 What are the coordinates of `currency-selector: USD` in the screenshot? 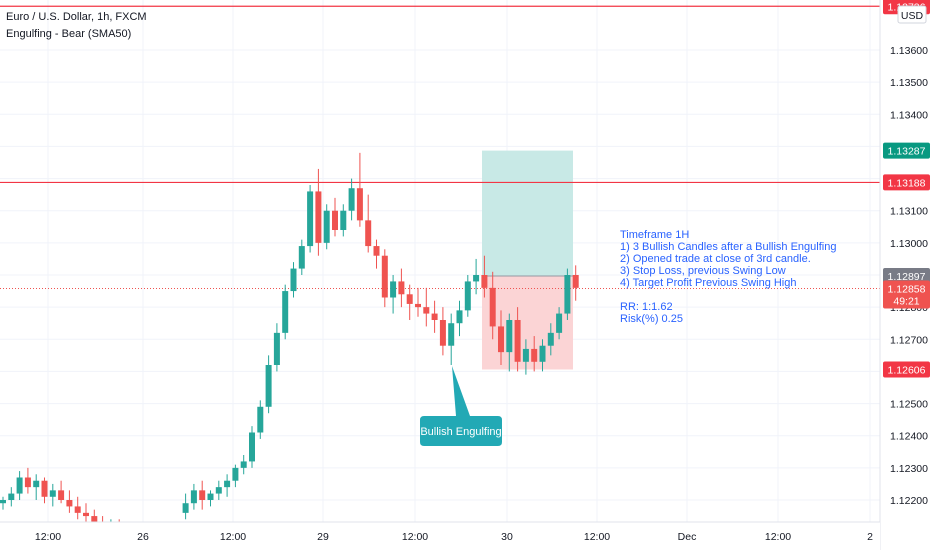 It's located at (912, 14).